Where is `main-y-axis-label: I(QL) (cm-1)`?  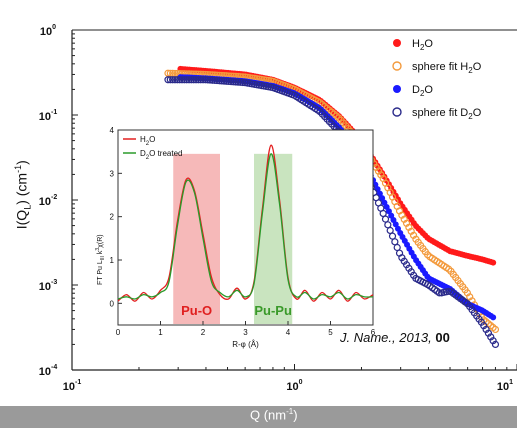
main-y-axis-label: I(QL) (cm-1) is located at coordinates (22, 195).